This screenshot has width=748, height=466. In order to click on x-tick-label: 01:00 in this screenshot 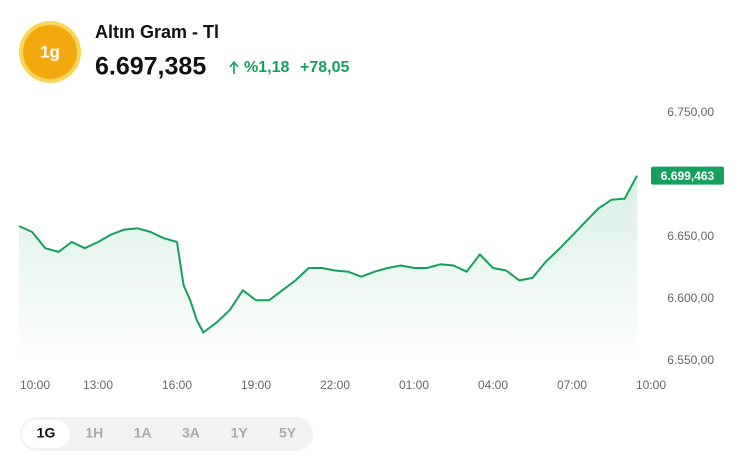, I will do `click(414, 385)`.